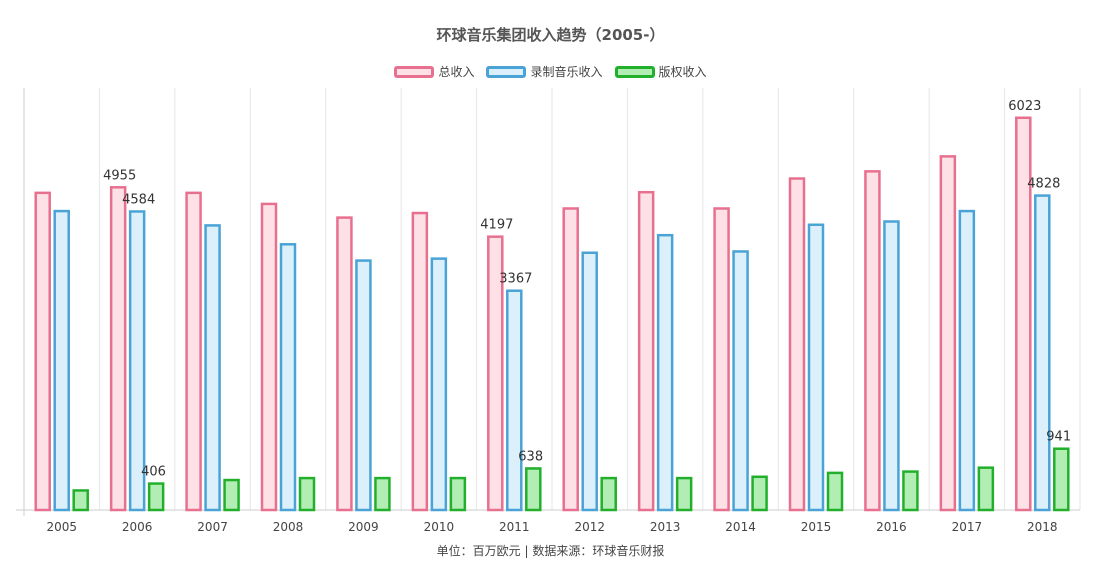 The height and width of the screenshot is (569, 1101). Describe the element at coordinates (496, 225) in the screenshot. I see `data-label-2011-series-0: 4197` at that location.